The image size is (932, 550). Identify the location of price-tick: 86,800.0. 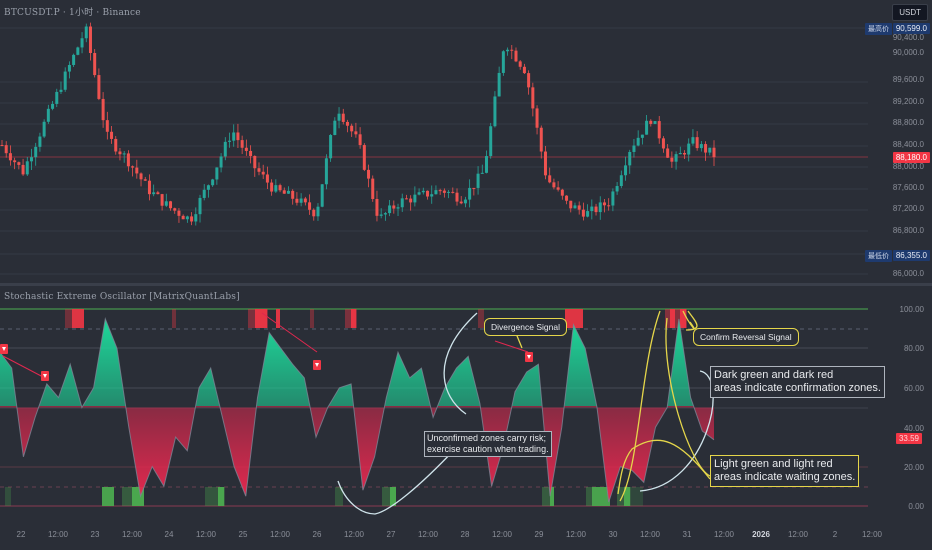
(908, 230).